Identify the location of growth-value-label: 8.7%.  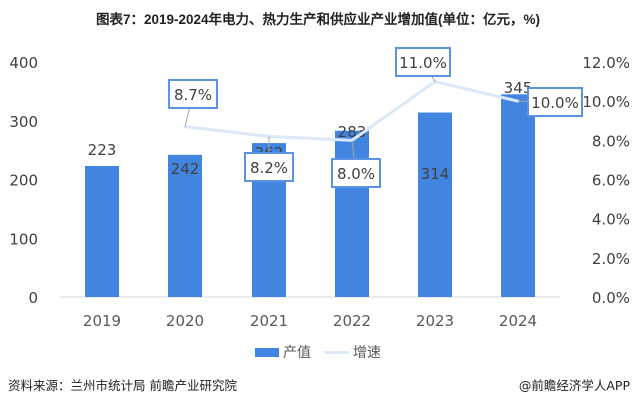
(193, 103).